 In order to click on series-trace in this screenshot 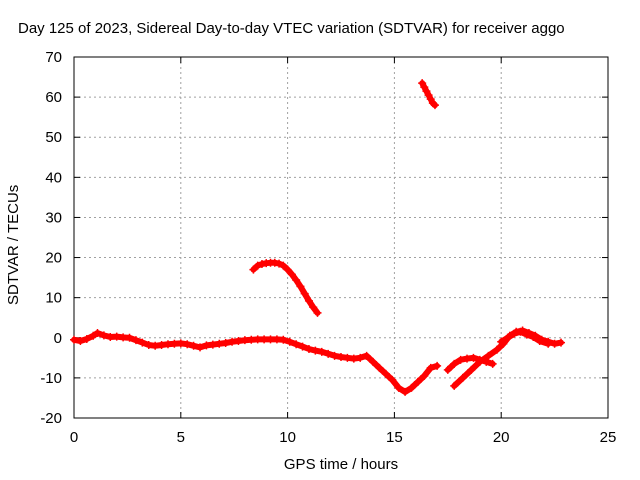, I will do `click(256, 362)`.